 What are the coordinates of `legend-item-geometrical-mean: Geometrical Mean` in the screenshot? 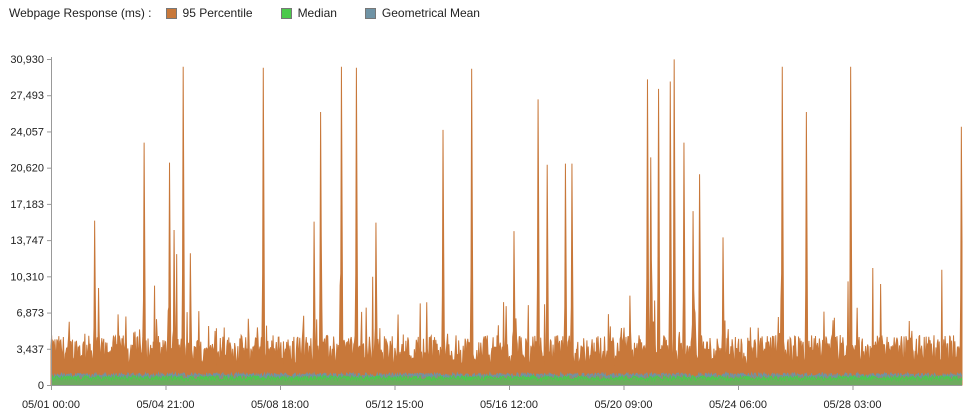 It's located at (422, 13).